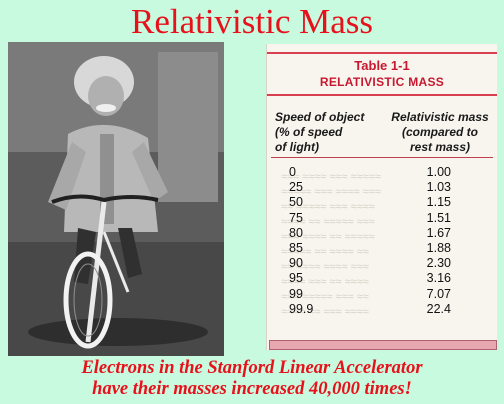 The width and height of the screenshot is (504, 404). What do you see at coordinates (383, 345) in the screenshot?
I see `table-bottom-bar` at bounding box center [383, 345].